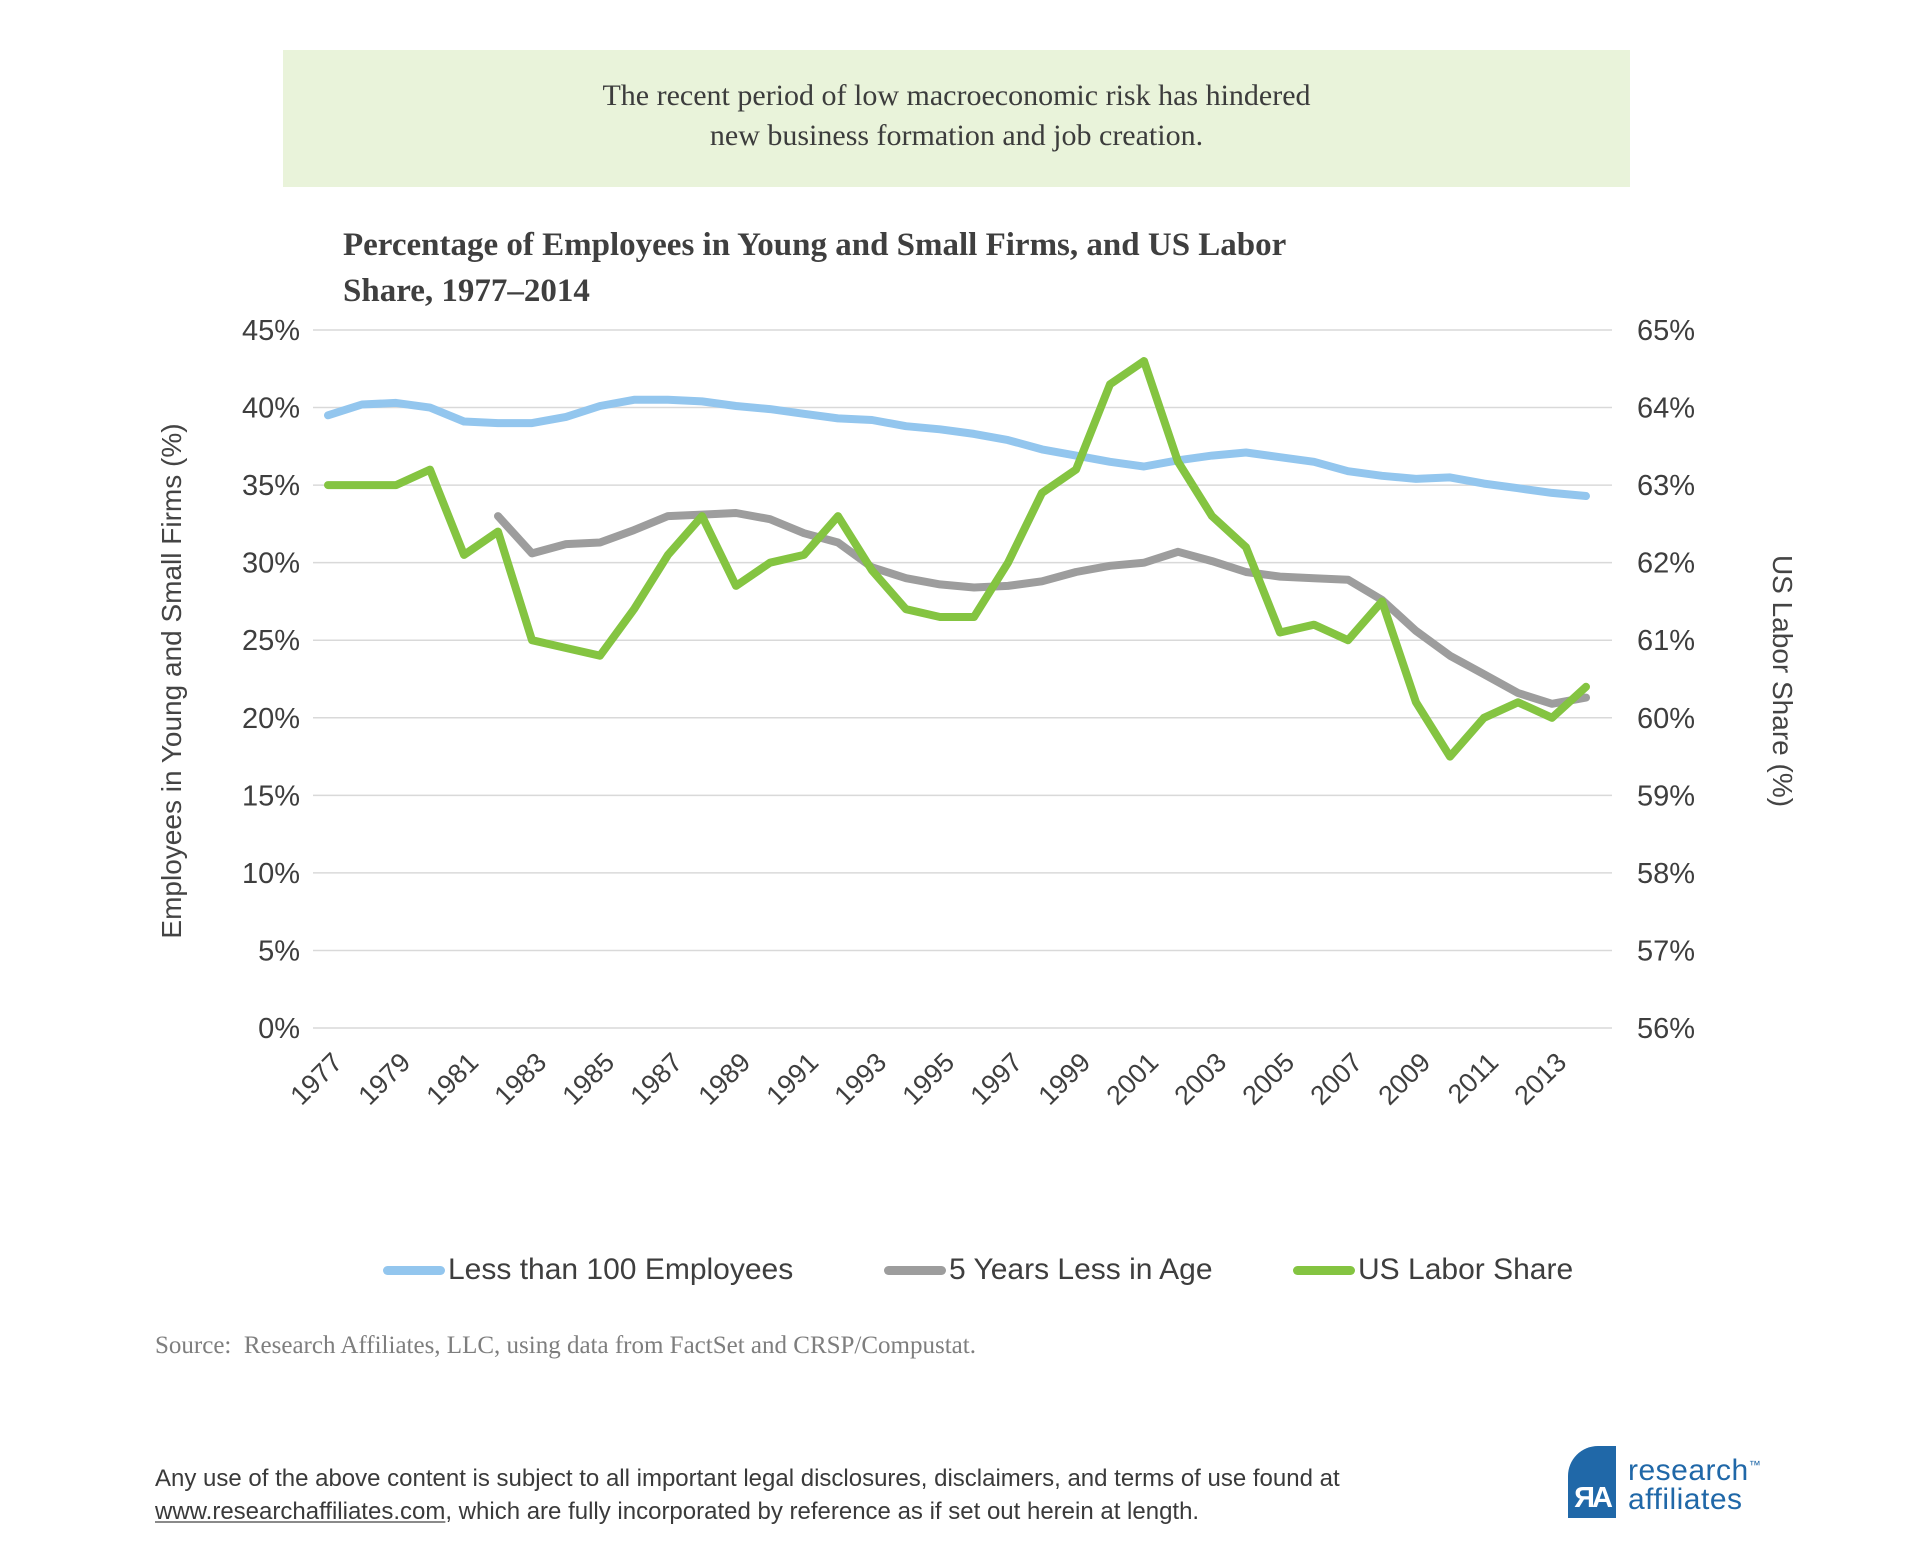  I want to click on y-left-tick-label: 35%, so click(271, 486).